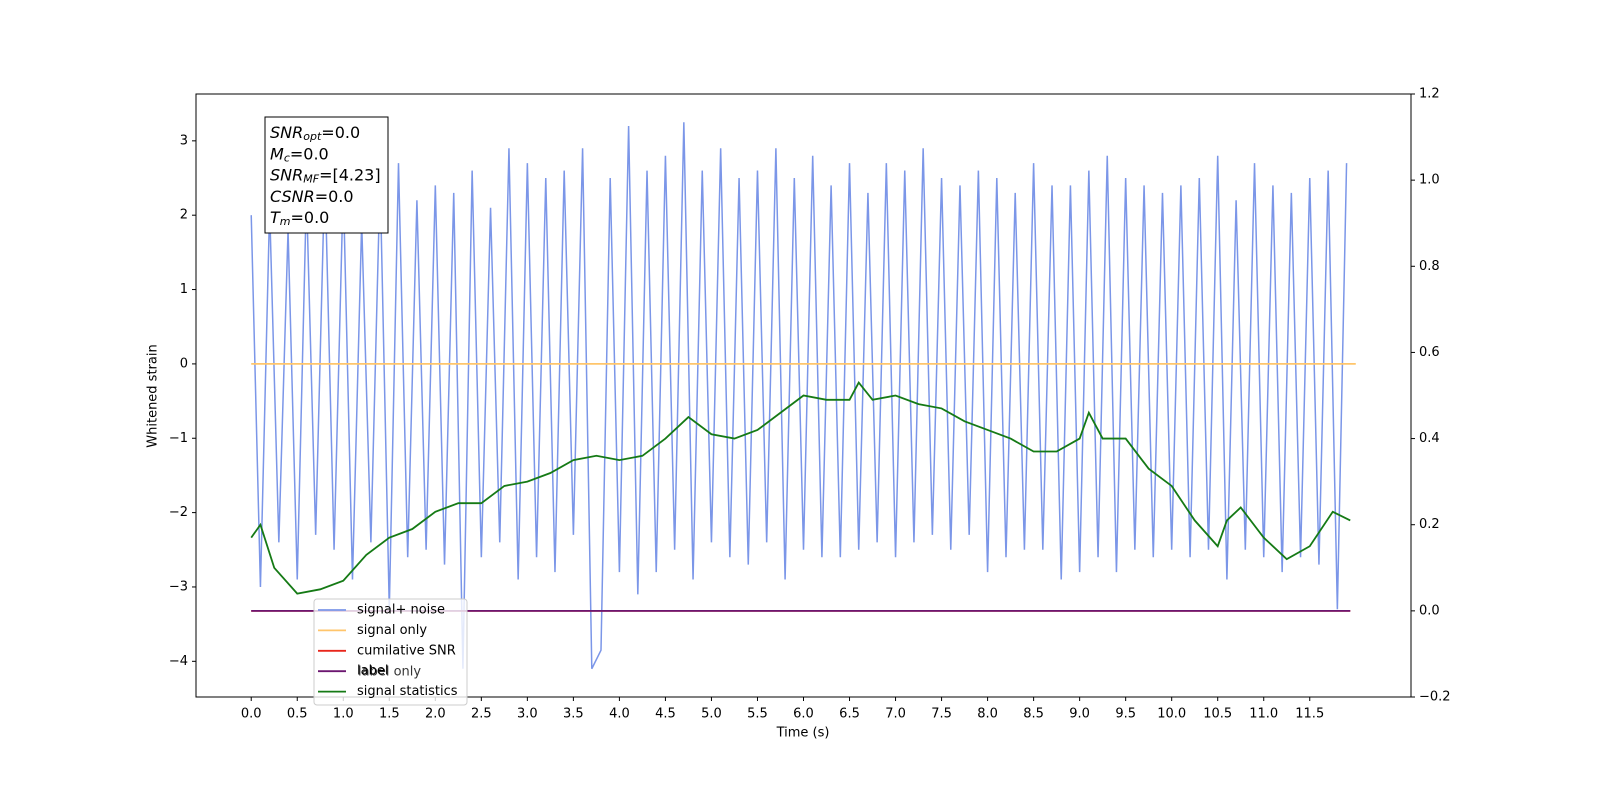  I want to click on x-tick-label: 9.0, so click(1079, 714).